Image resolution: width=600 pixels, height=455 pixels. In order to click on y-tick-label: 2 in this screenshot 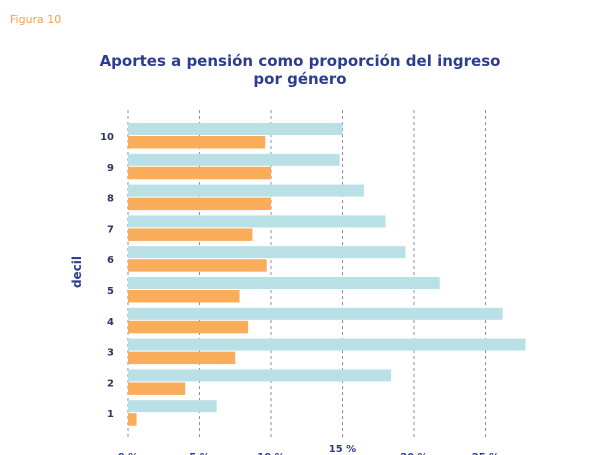, I will do `click(110, 383)`.